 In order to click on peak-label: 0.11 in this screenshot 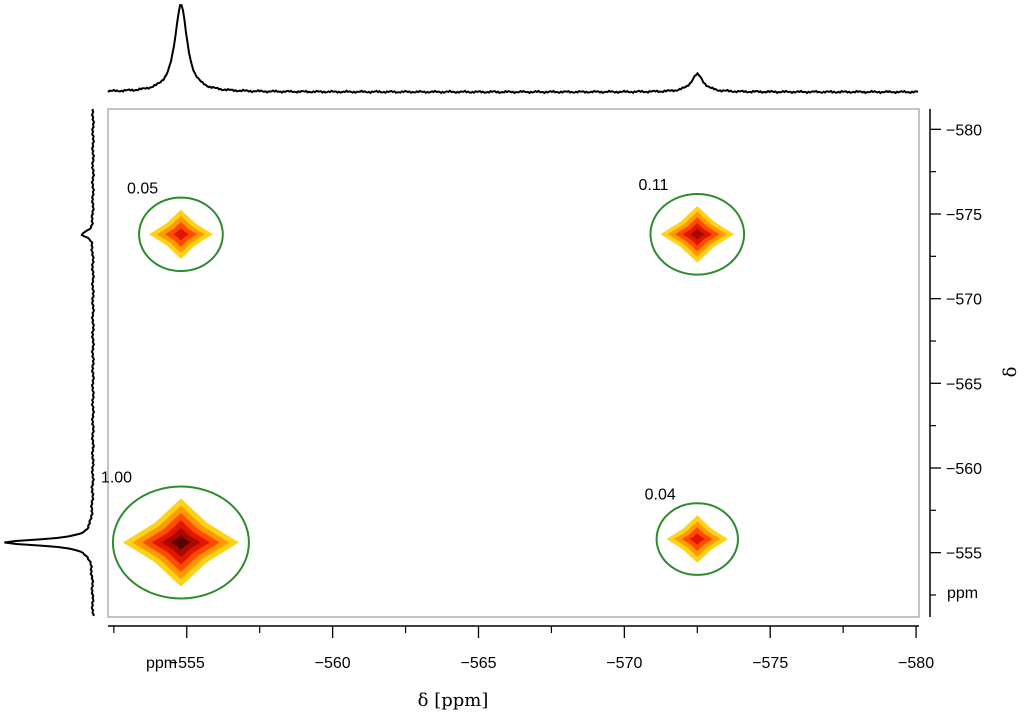, I will do `click(653, 185)`.